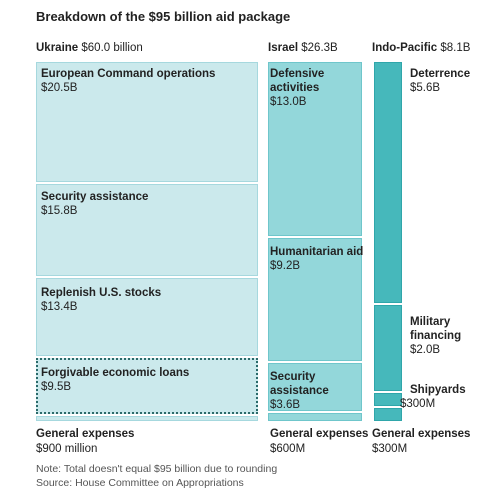 This screenshot has width=500, height=489. I want to click on israel-header: Israel $26.3B, so click(303, 48).